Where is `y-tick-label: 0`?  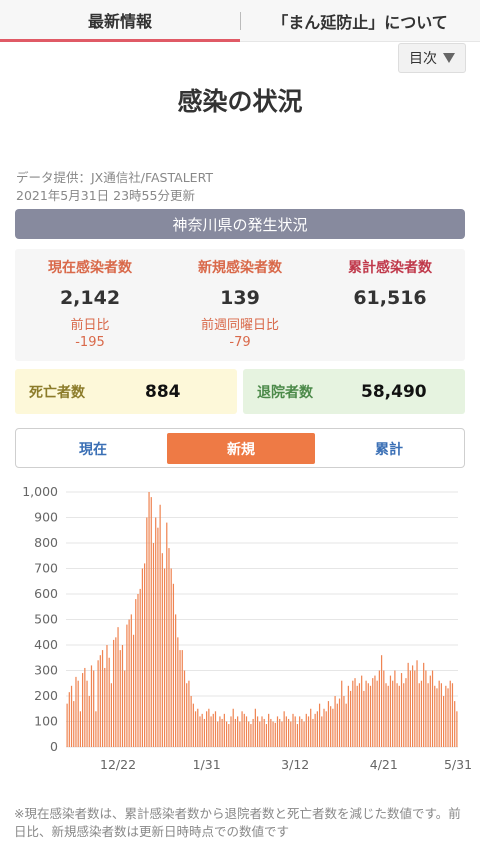
y-tick-label: 0 is located at coordinates (54, 746).